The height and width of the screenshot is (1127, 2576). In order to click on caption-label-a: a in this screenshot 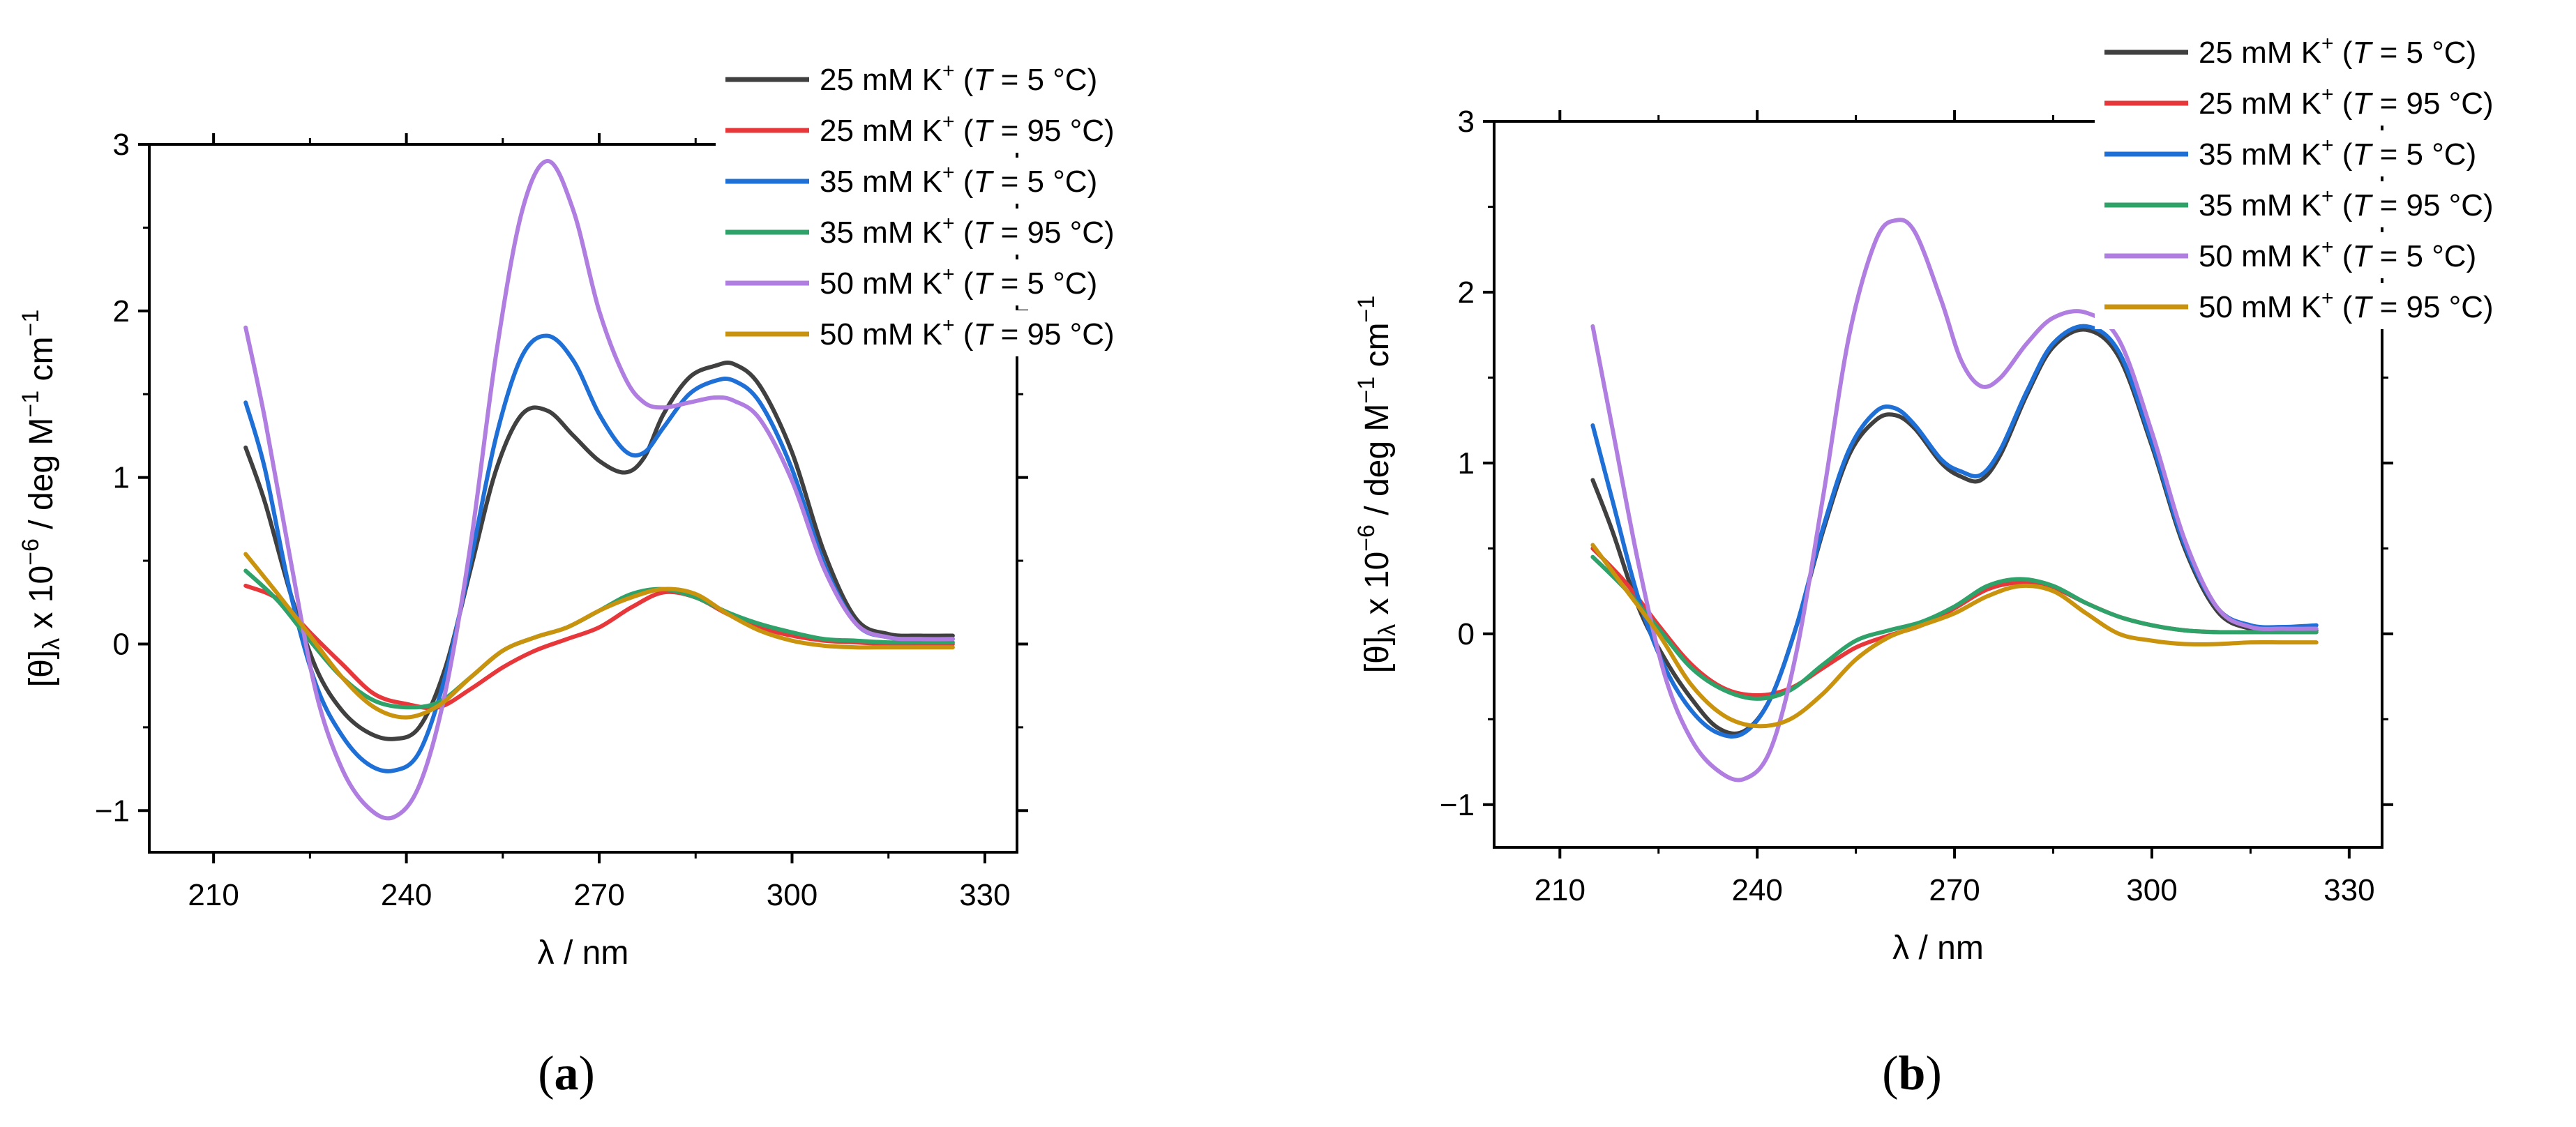, I will do `click(566, 1074)`.